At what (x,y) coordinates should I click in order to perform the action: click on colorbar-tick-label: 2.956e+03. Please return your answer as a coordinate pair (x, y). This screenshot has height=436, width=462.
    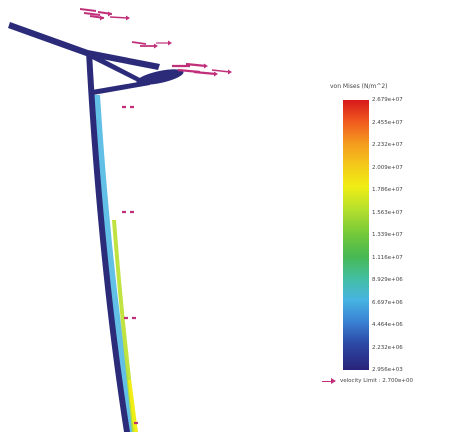
    Looking at the image, I should click on (387, 370).